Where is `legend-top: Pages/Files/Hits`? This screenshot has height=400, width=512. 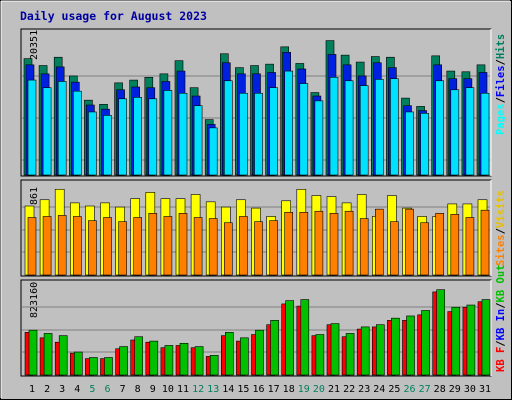
legend-top: Pages/Files/Hits is located at coordinates (501, 84).